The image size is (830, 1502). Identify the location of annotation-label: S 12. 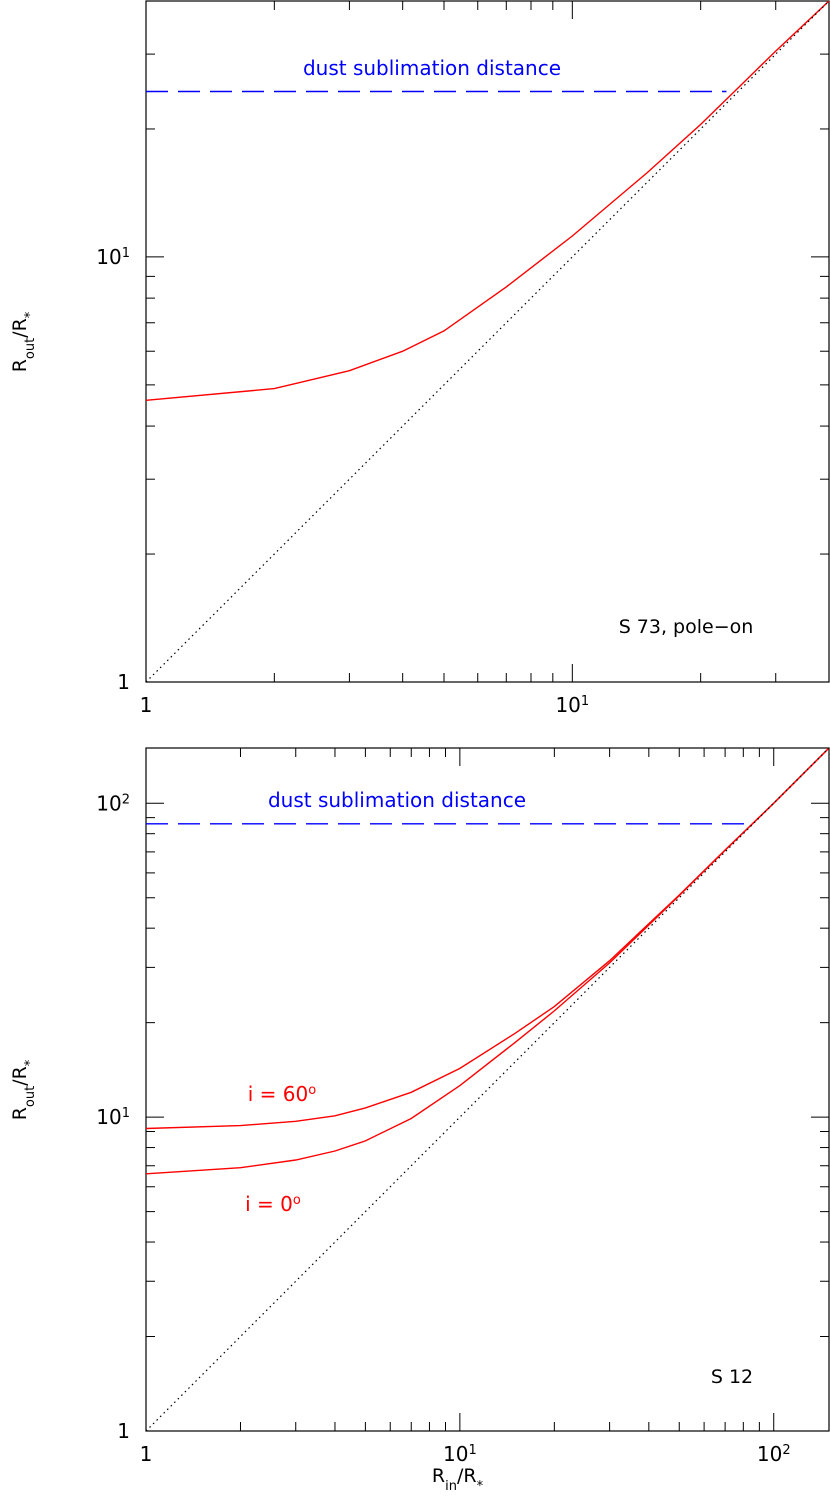
(732, 1377).